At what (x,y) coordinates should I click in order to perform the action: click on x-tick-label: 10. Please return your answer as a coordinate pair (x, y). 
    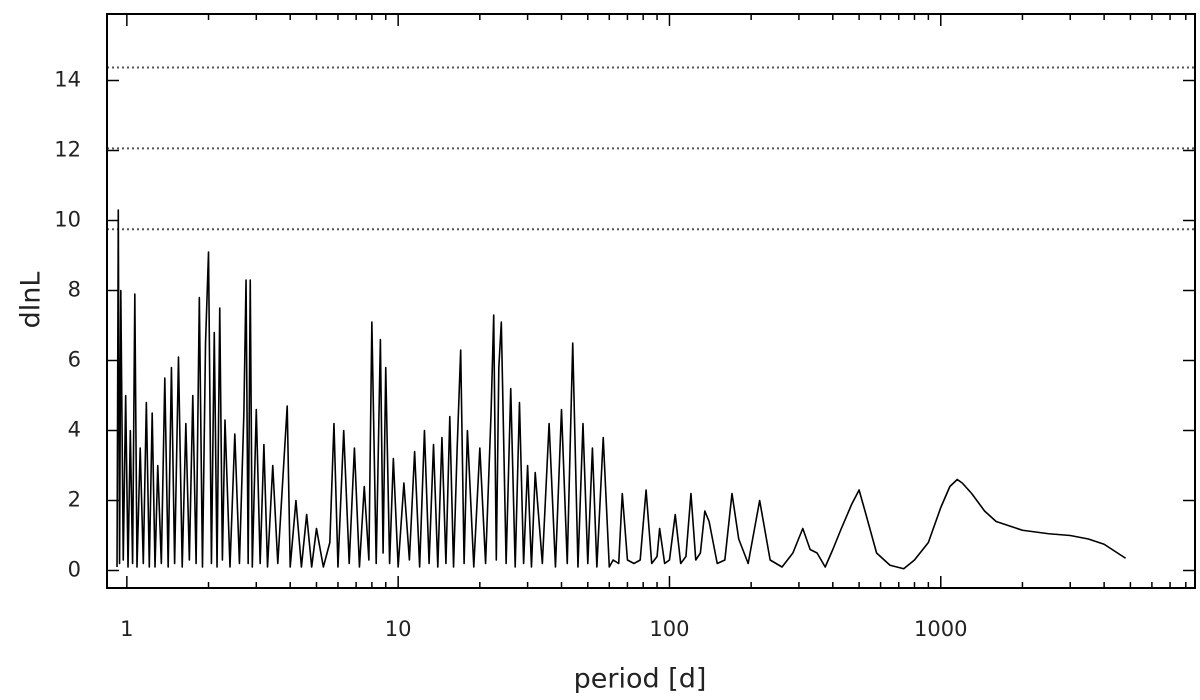
    Looking at the image, I should click on (398, 629).